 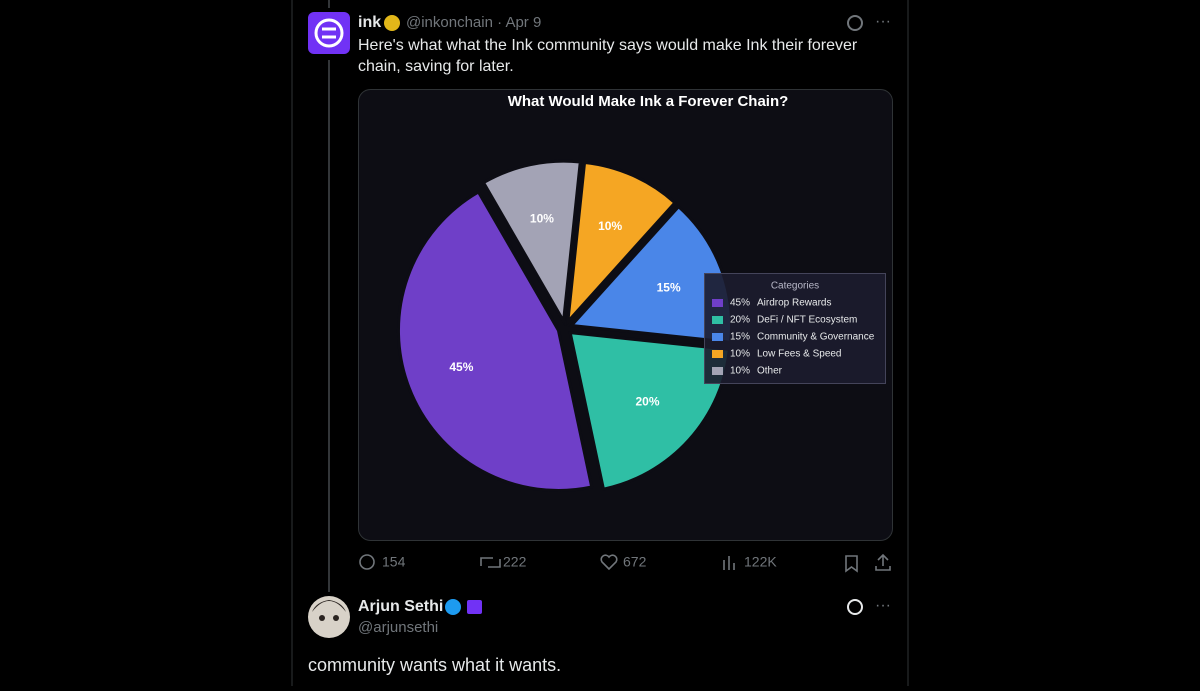 I want to click on reply-author-name: Arjun Sethi, so click(x=400, y=606).